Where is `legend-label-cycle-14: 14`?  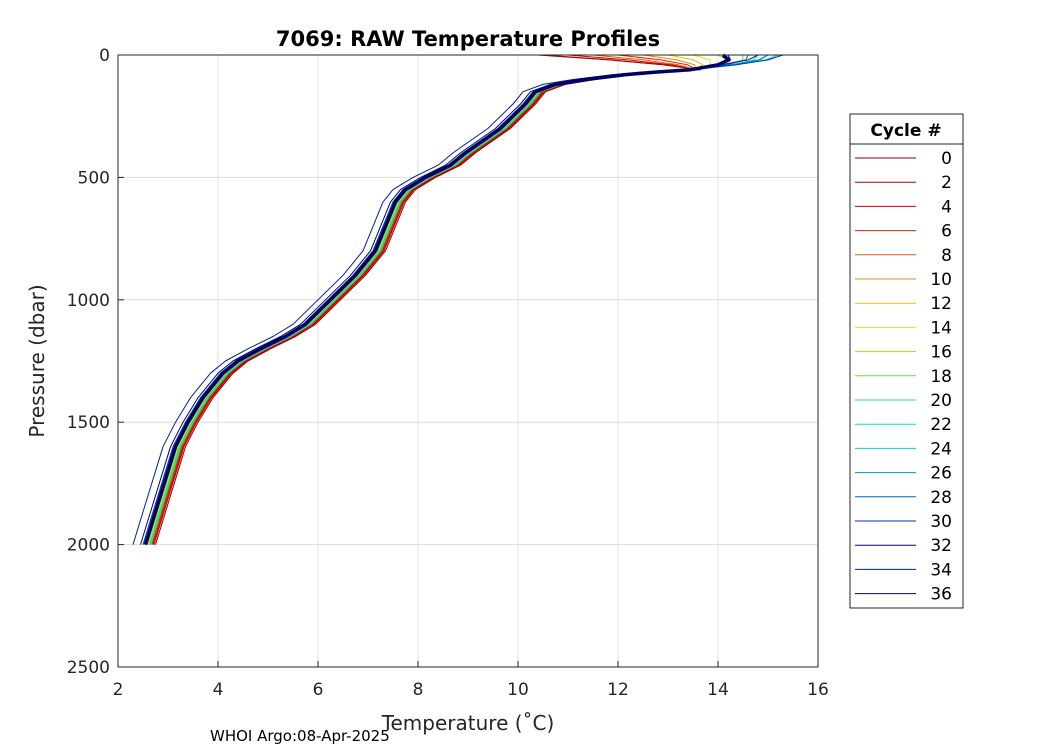
legend-label-cycle-14: 14 is located at coordinates (941, 328).